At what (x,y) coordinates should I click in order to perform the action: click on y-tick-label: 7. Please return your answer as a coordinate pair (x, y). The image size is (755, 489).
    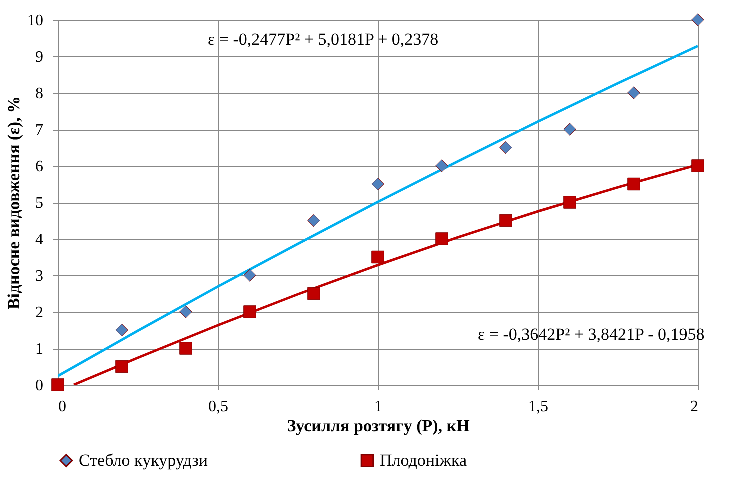
    Looking at the image, I should click on (40, 130).